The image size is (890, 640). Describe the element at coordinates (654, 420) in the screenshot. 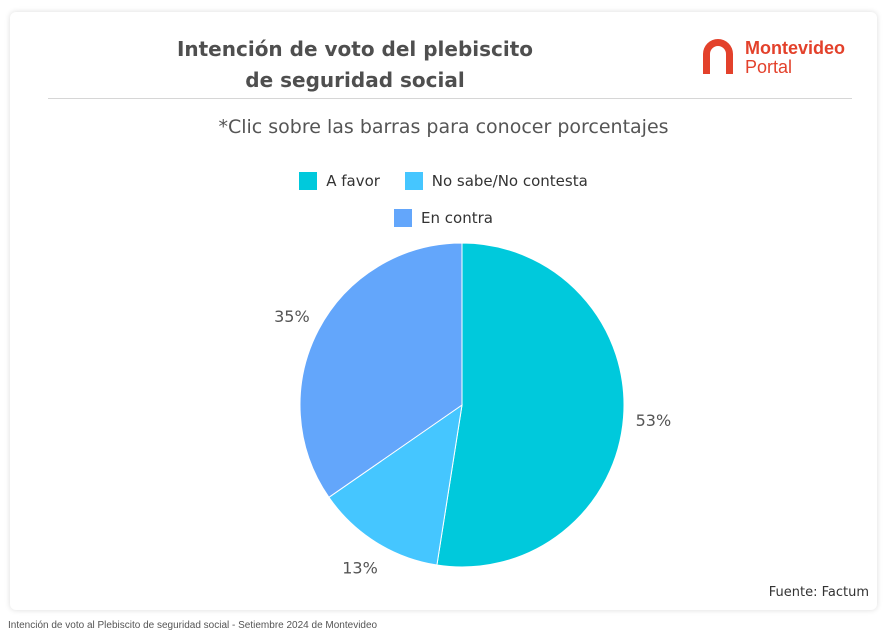

I see `data-label-a-favor: 53%` at that location.